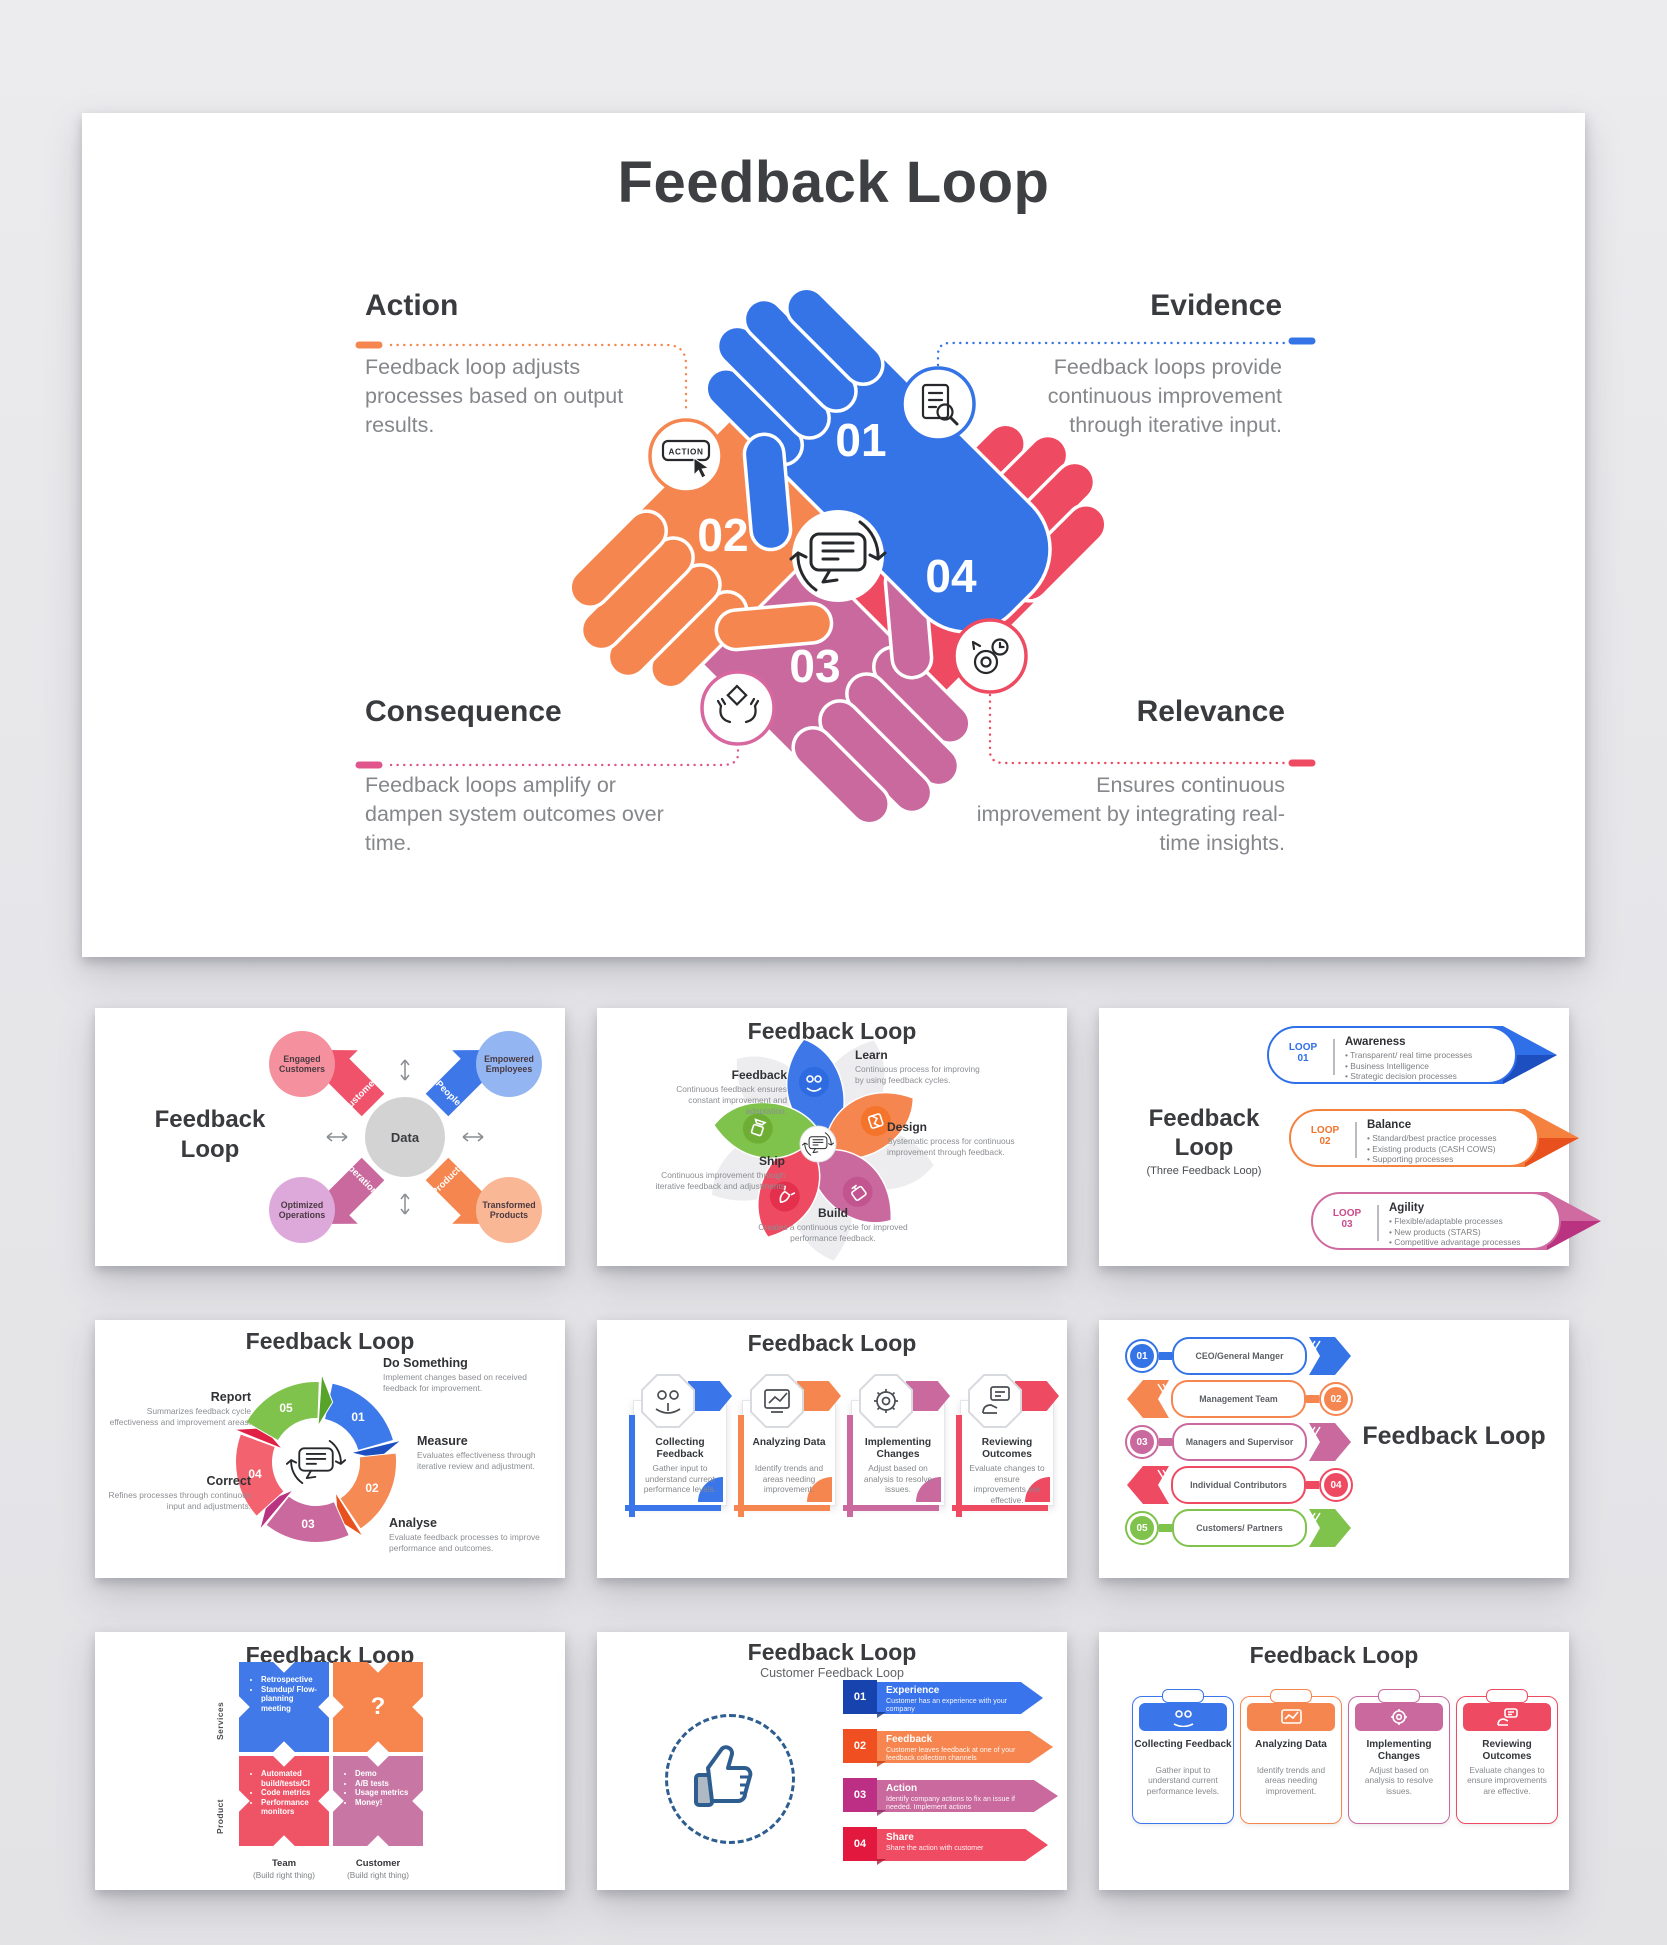 Image resolution: width=1667 pixels, height=1945 pixels. What do you see at coordinates (412, 305) in the screenshot?
I see `section-action-label: Action` at bounding box center [412, 305].